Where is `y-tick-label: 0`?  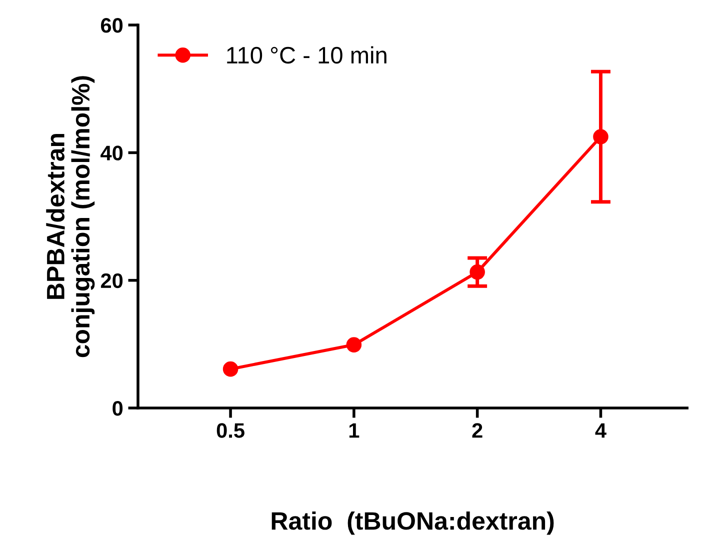 y-tick-label: 0 is located at coordinates (117, 408).